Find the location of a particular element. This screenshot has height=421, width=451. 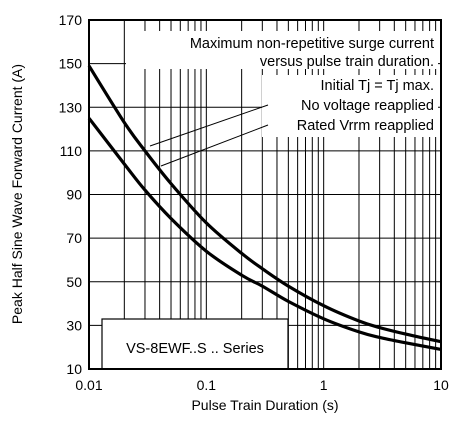

series-box is located at coordinates (195, 344).